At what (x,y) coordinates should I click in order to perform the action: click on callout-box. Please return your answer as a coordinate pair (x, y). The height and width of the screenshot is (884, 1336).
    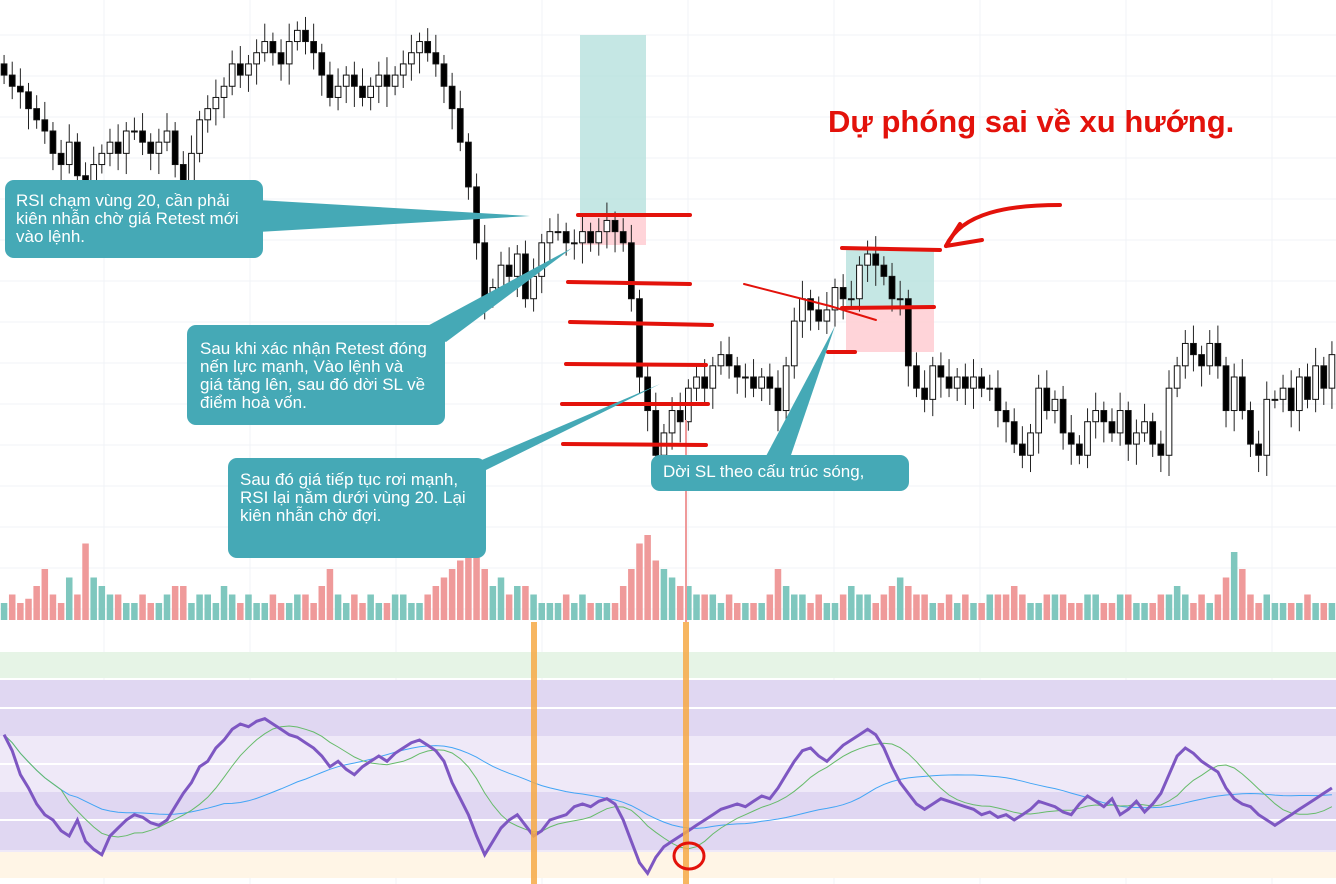
    Looking at the image, I should click on (357, 508).